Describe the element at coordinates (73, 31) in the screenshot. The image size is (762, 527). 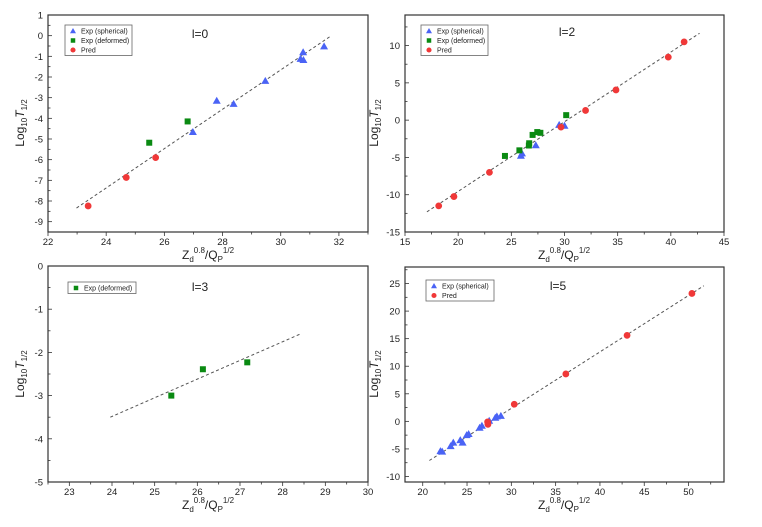
I see `triangle-legend-icon` at that location.